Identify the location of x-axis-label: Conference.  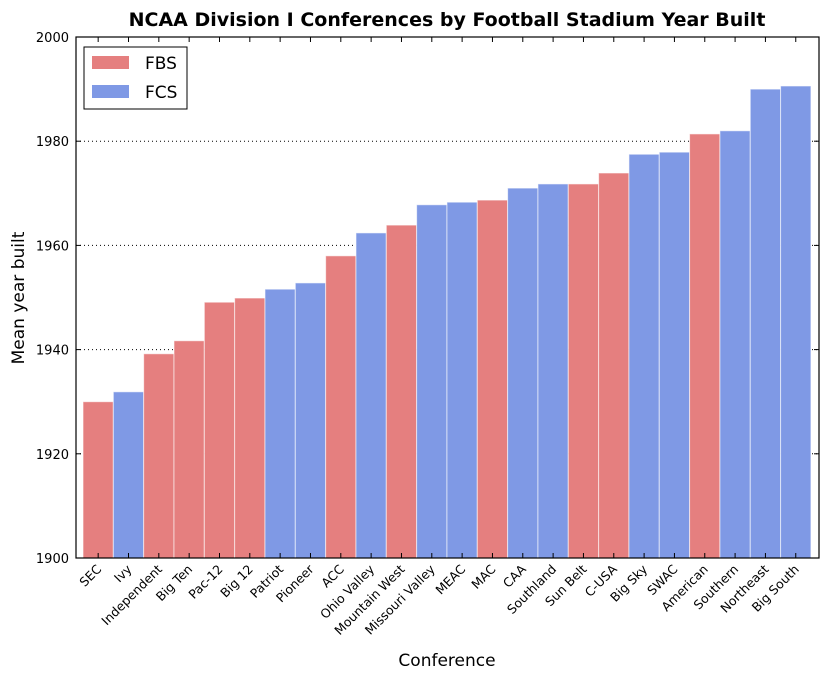
(446, 661).